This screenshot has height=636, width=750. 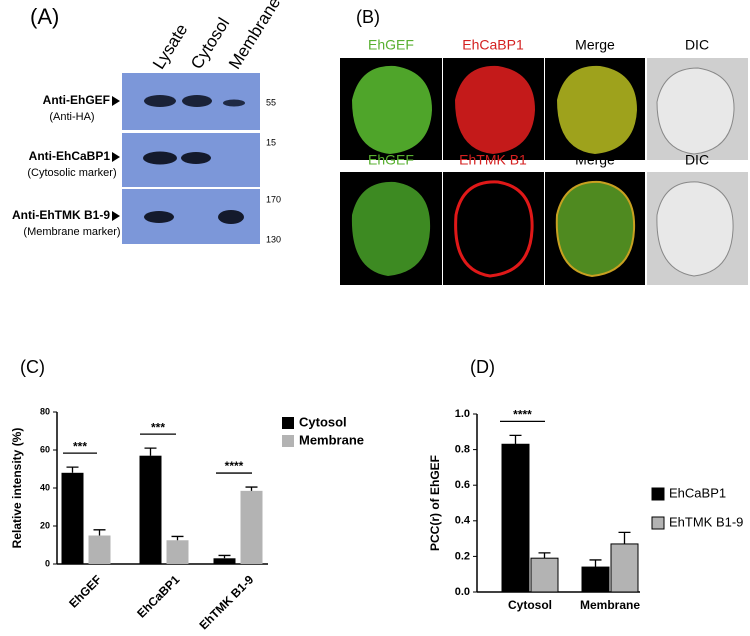 What do you see at coordinates (697, 492) in the screenshot?
I see `legend-label: EhCaBP1` at bounding box center [697, 492].